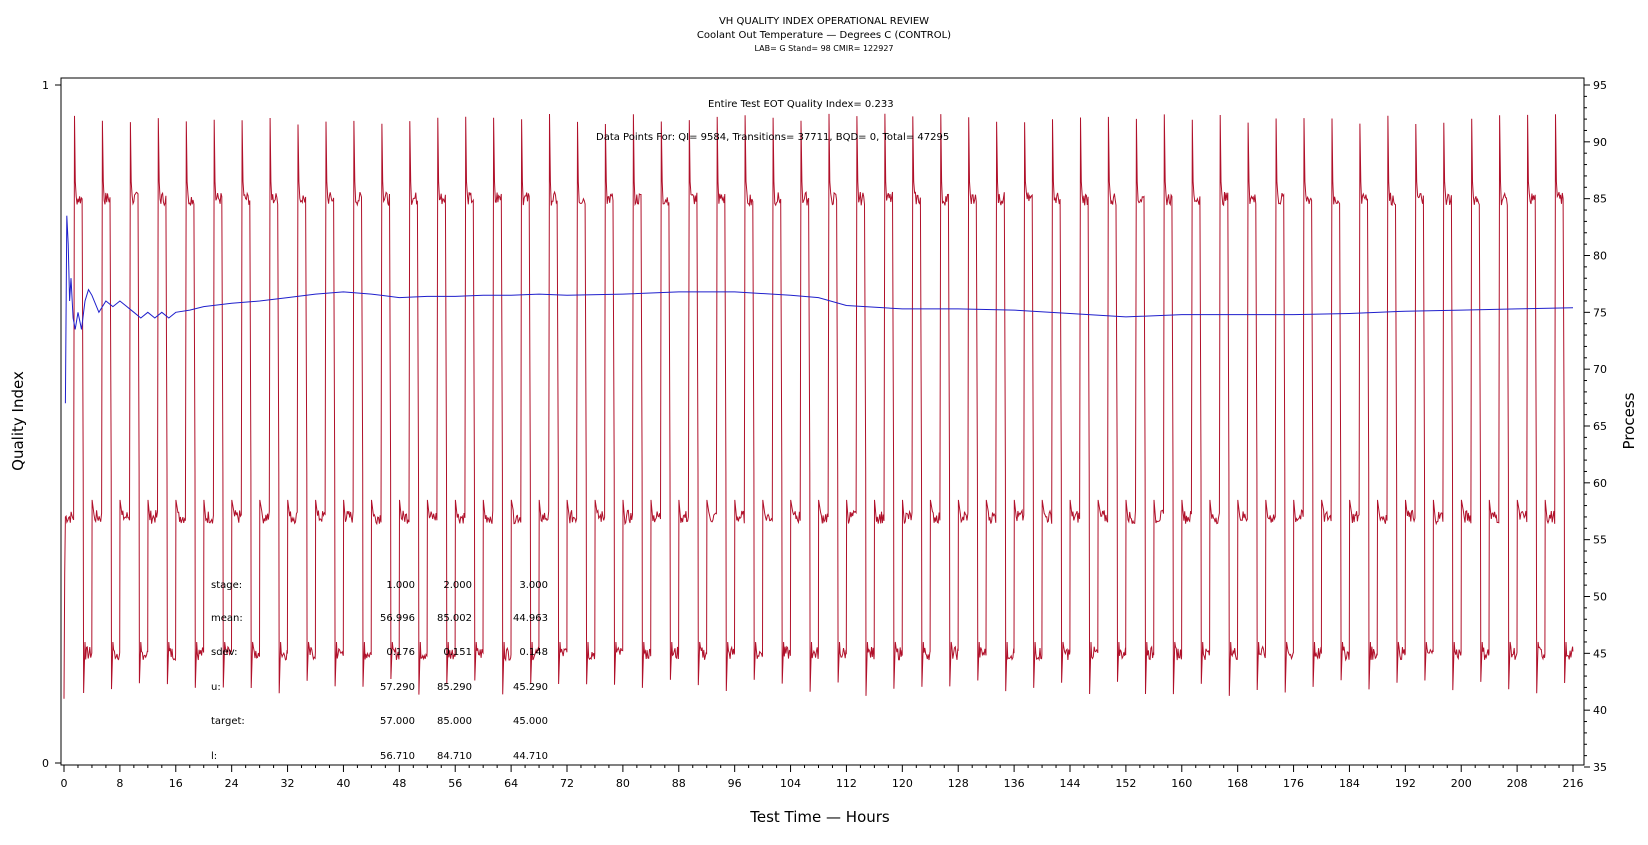 This screenshot has height=845, width=1648. What do you see at coordinates (846, 783) in the screenshot?
I see `x-tick-label: 112` at bounding box center [846, 783].